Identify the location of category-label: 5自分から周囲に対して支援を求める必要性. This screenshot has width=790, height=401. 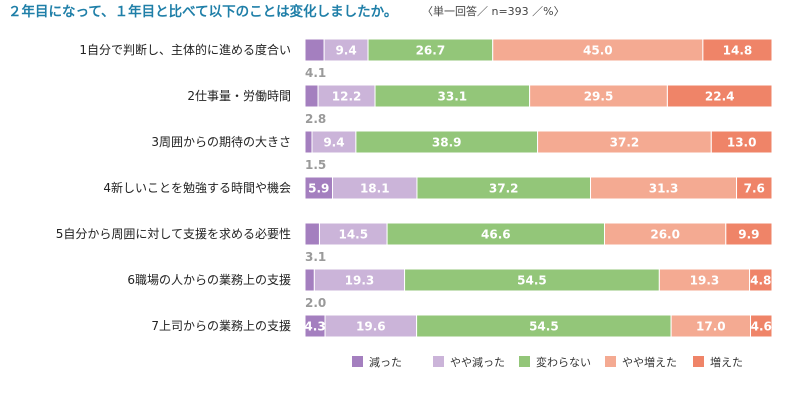
(173, 234).